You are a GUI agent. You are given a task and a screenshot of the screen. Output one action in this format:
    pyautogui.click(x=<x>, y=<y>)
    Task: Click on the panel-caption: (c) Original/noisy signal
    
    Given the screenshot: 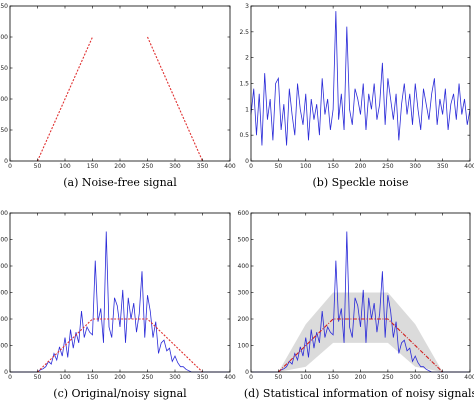 What is the action you would take?
    pyautogui.click(x=120, y=393)
    